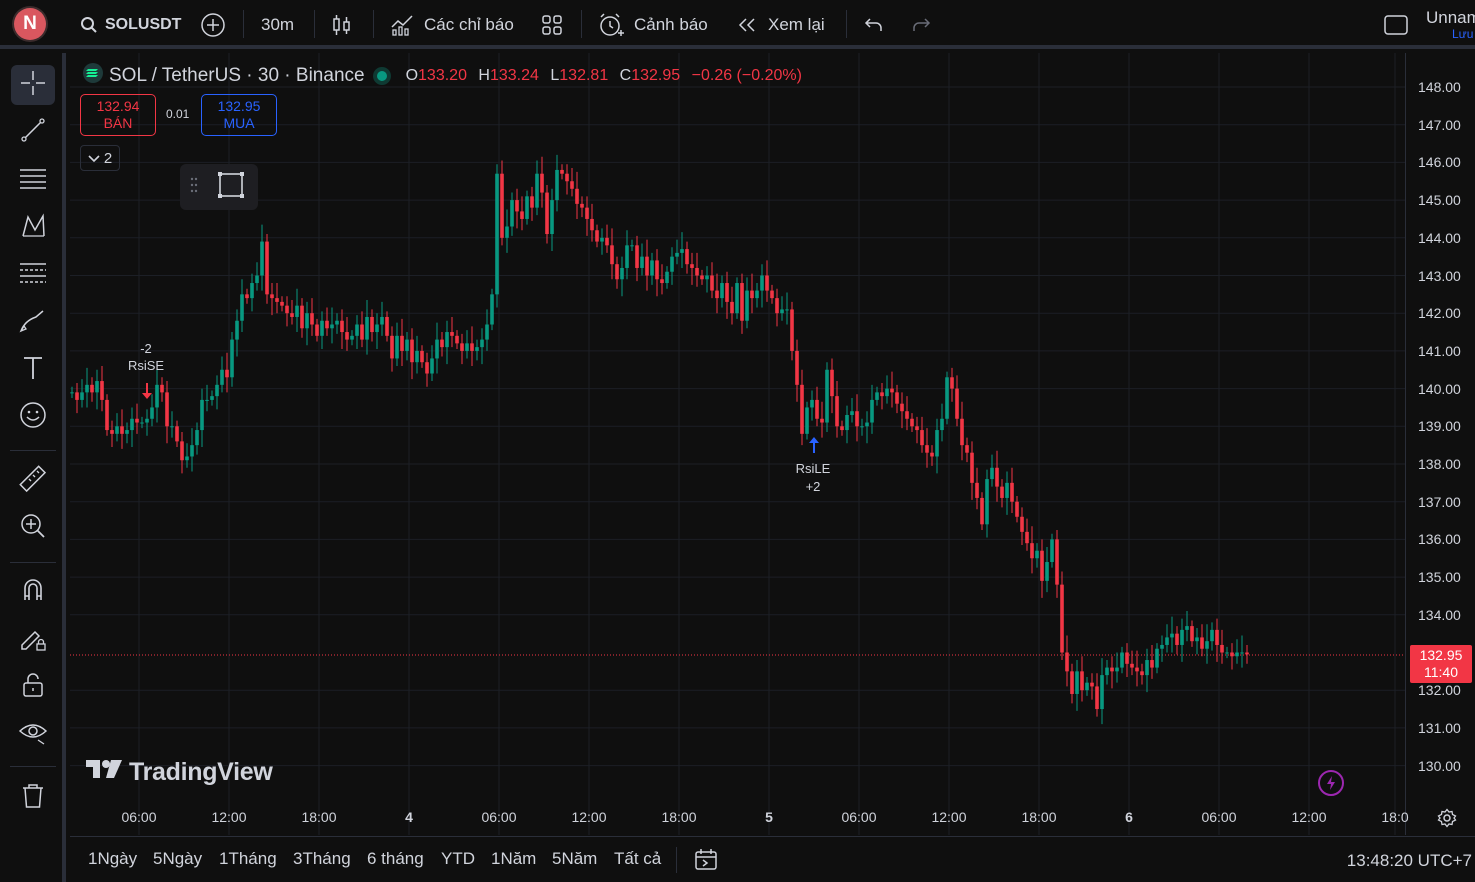 The image size is (1475, 882). What do you see at coordinates (706, 862) in the screenshot?
I see `goto-date-button` at bounding box center [706, 862].